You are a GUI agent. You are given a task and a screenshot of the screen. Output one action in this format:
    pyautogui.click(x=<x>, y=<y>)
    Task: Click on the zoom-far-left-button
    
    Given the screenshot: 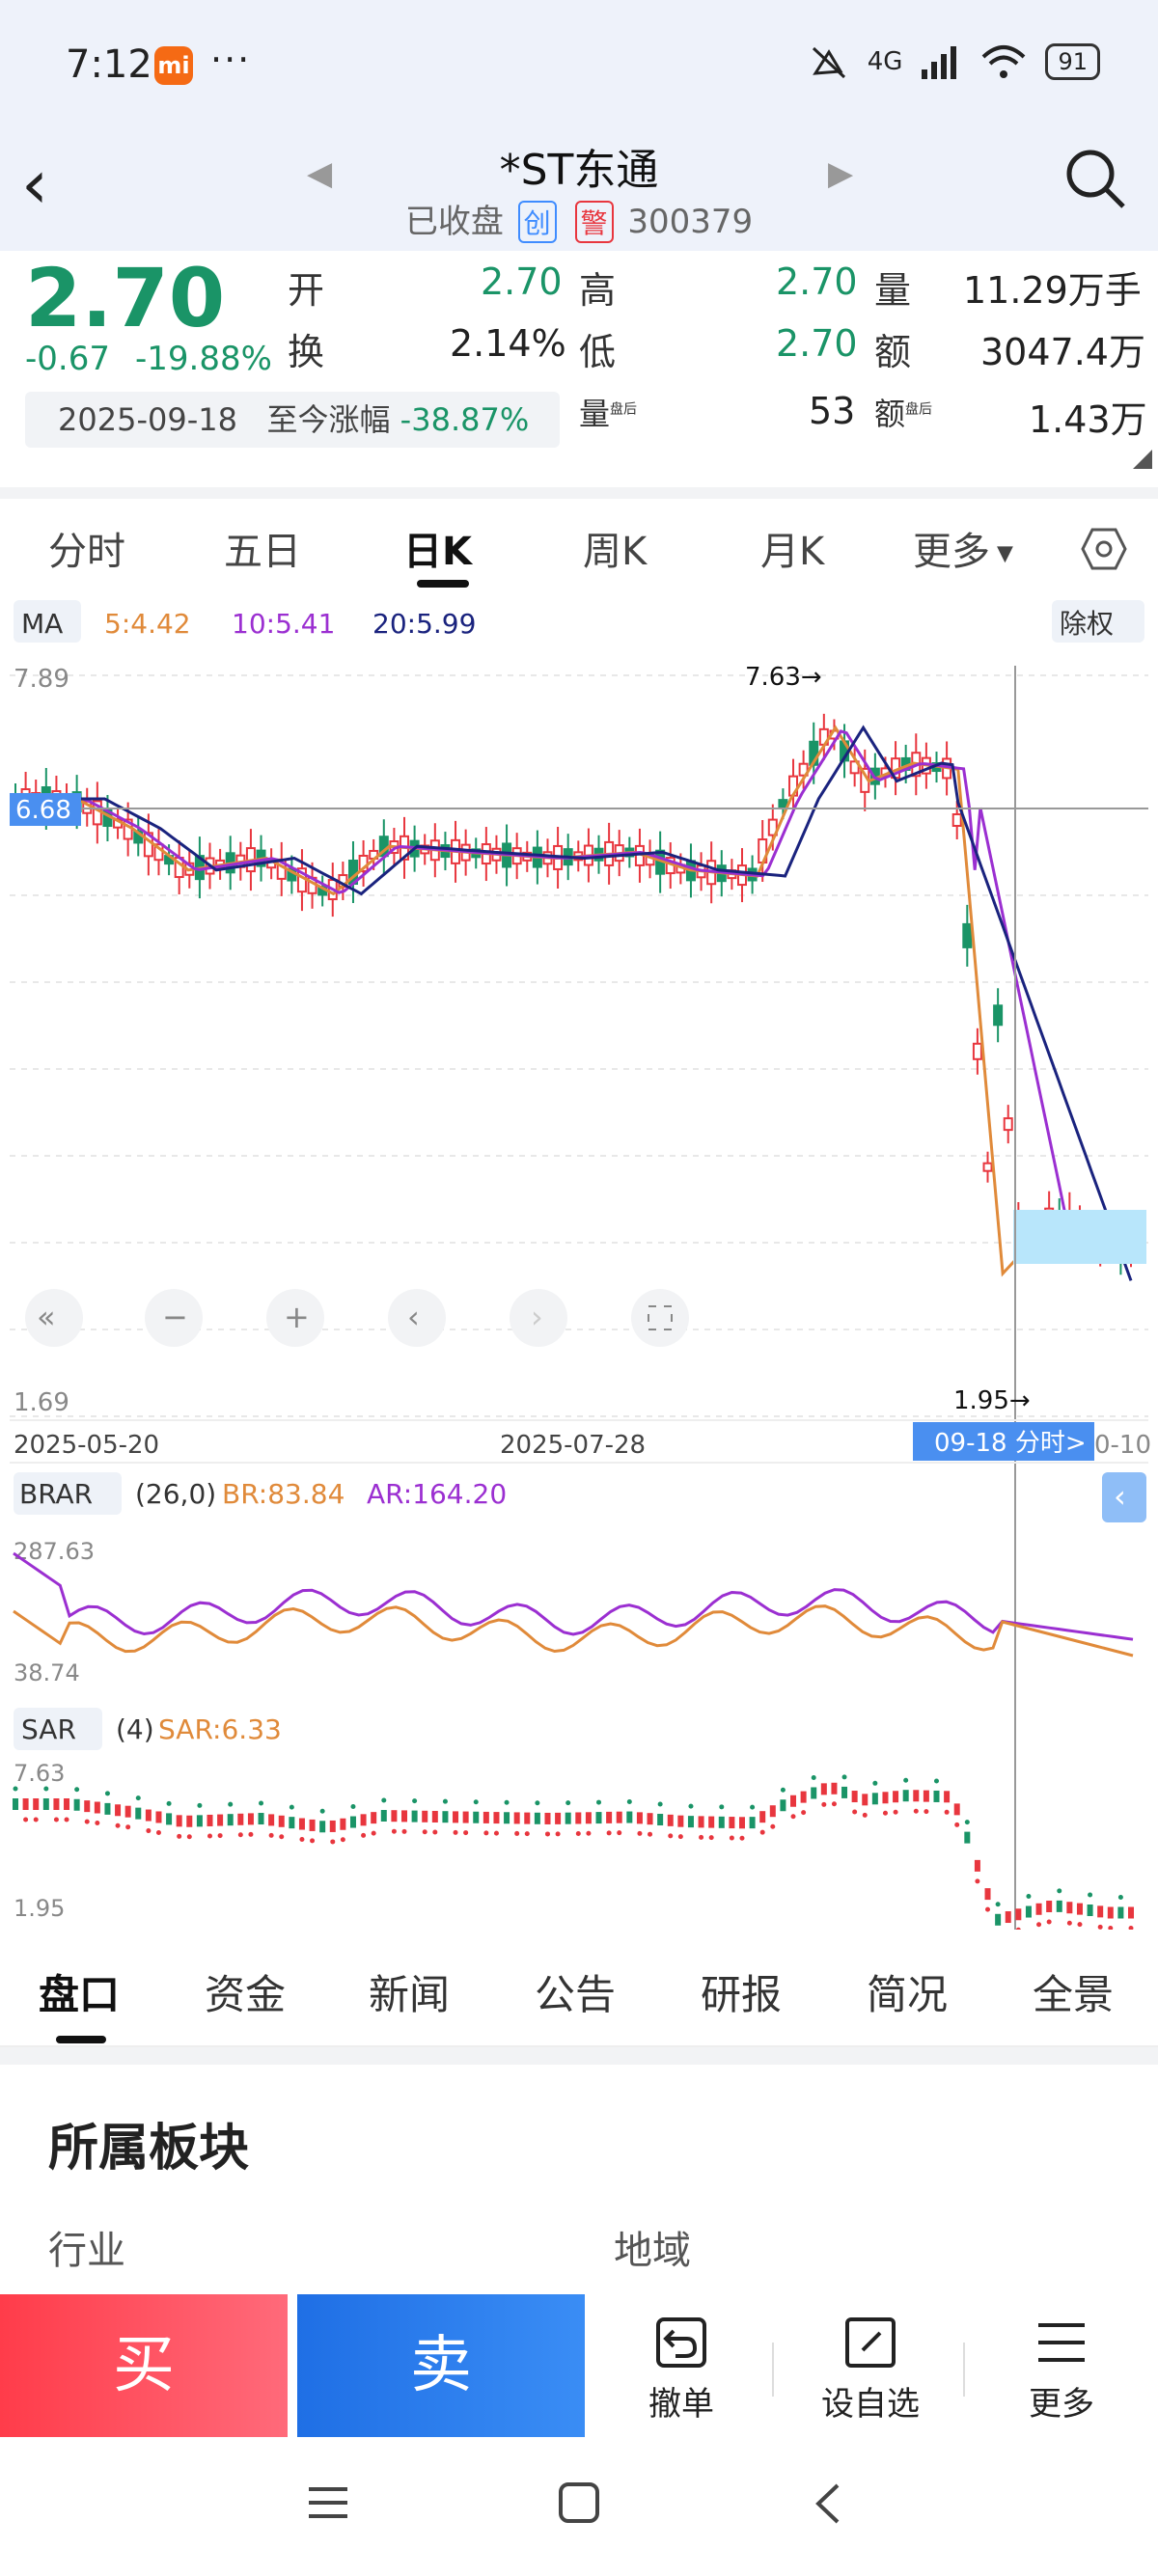 What is the action you would take?
    pyautogui.click(x=54, y=1318)
    